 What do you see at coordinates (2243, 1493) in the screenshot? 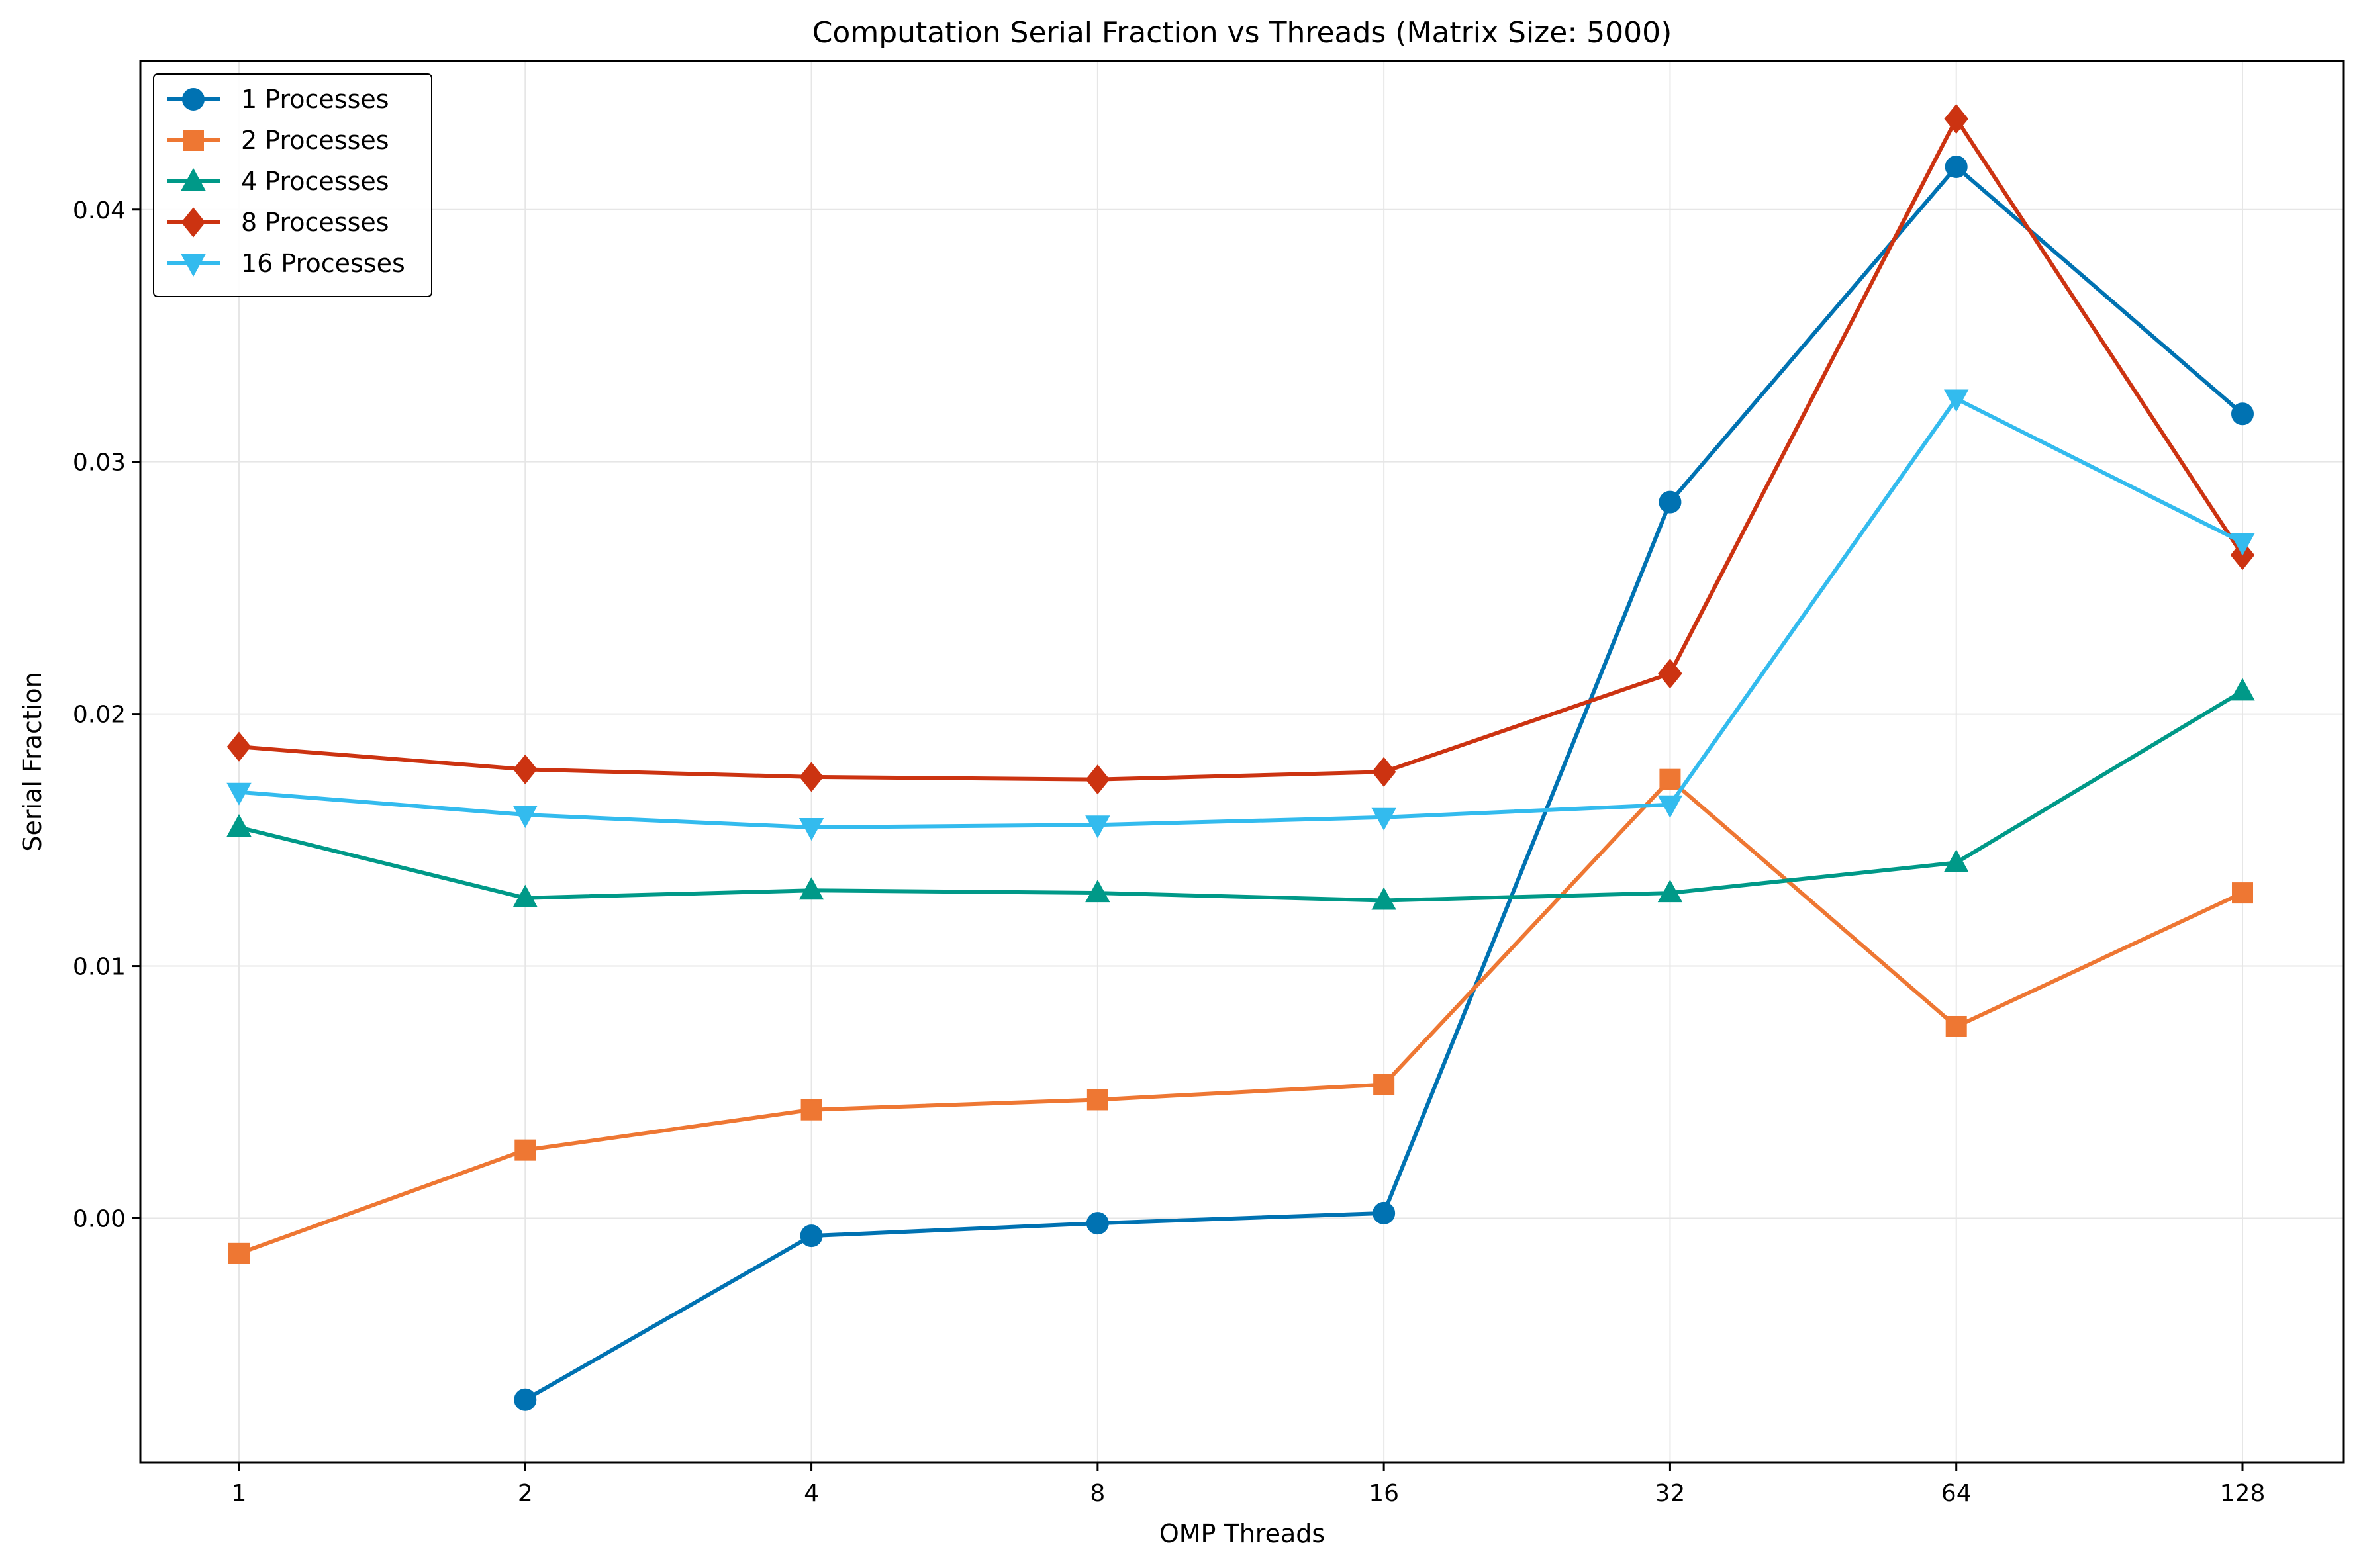
I see `x-tick-label: 128` at bounding box center [2243, 1493].